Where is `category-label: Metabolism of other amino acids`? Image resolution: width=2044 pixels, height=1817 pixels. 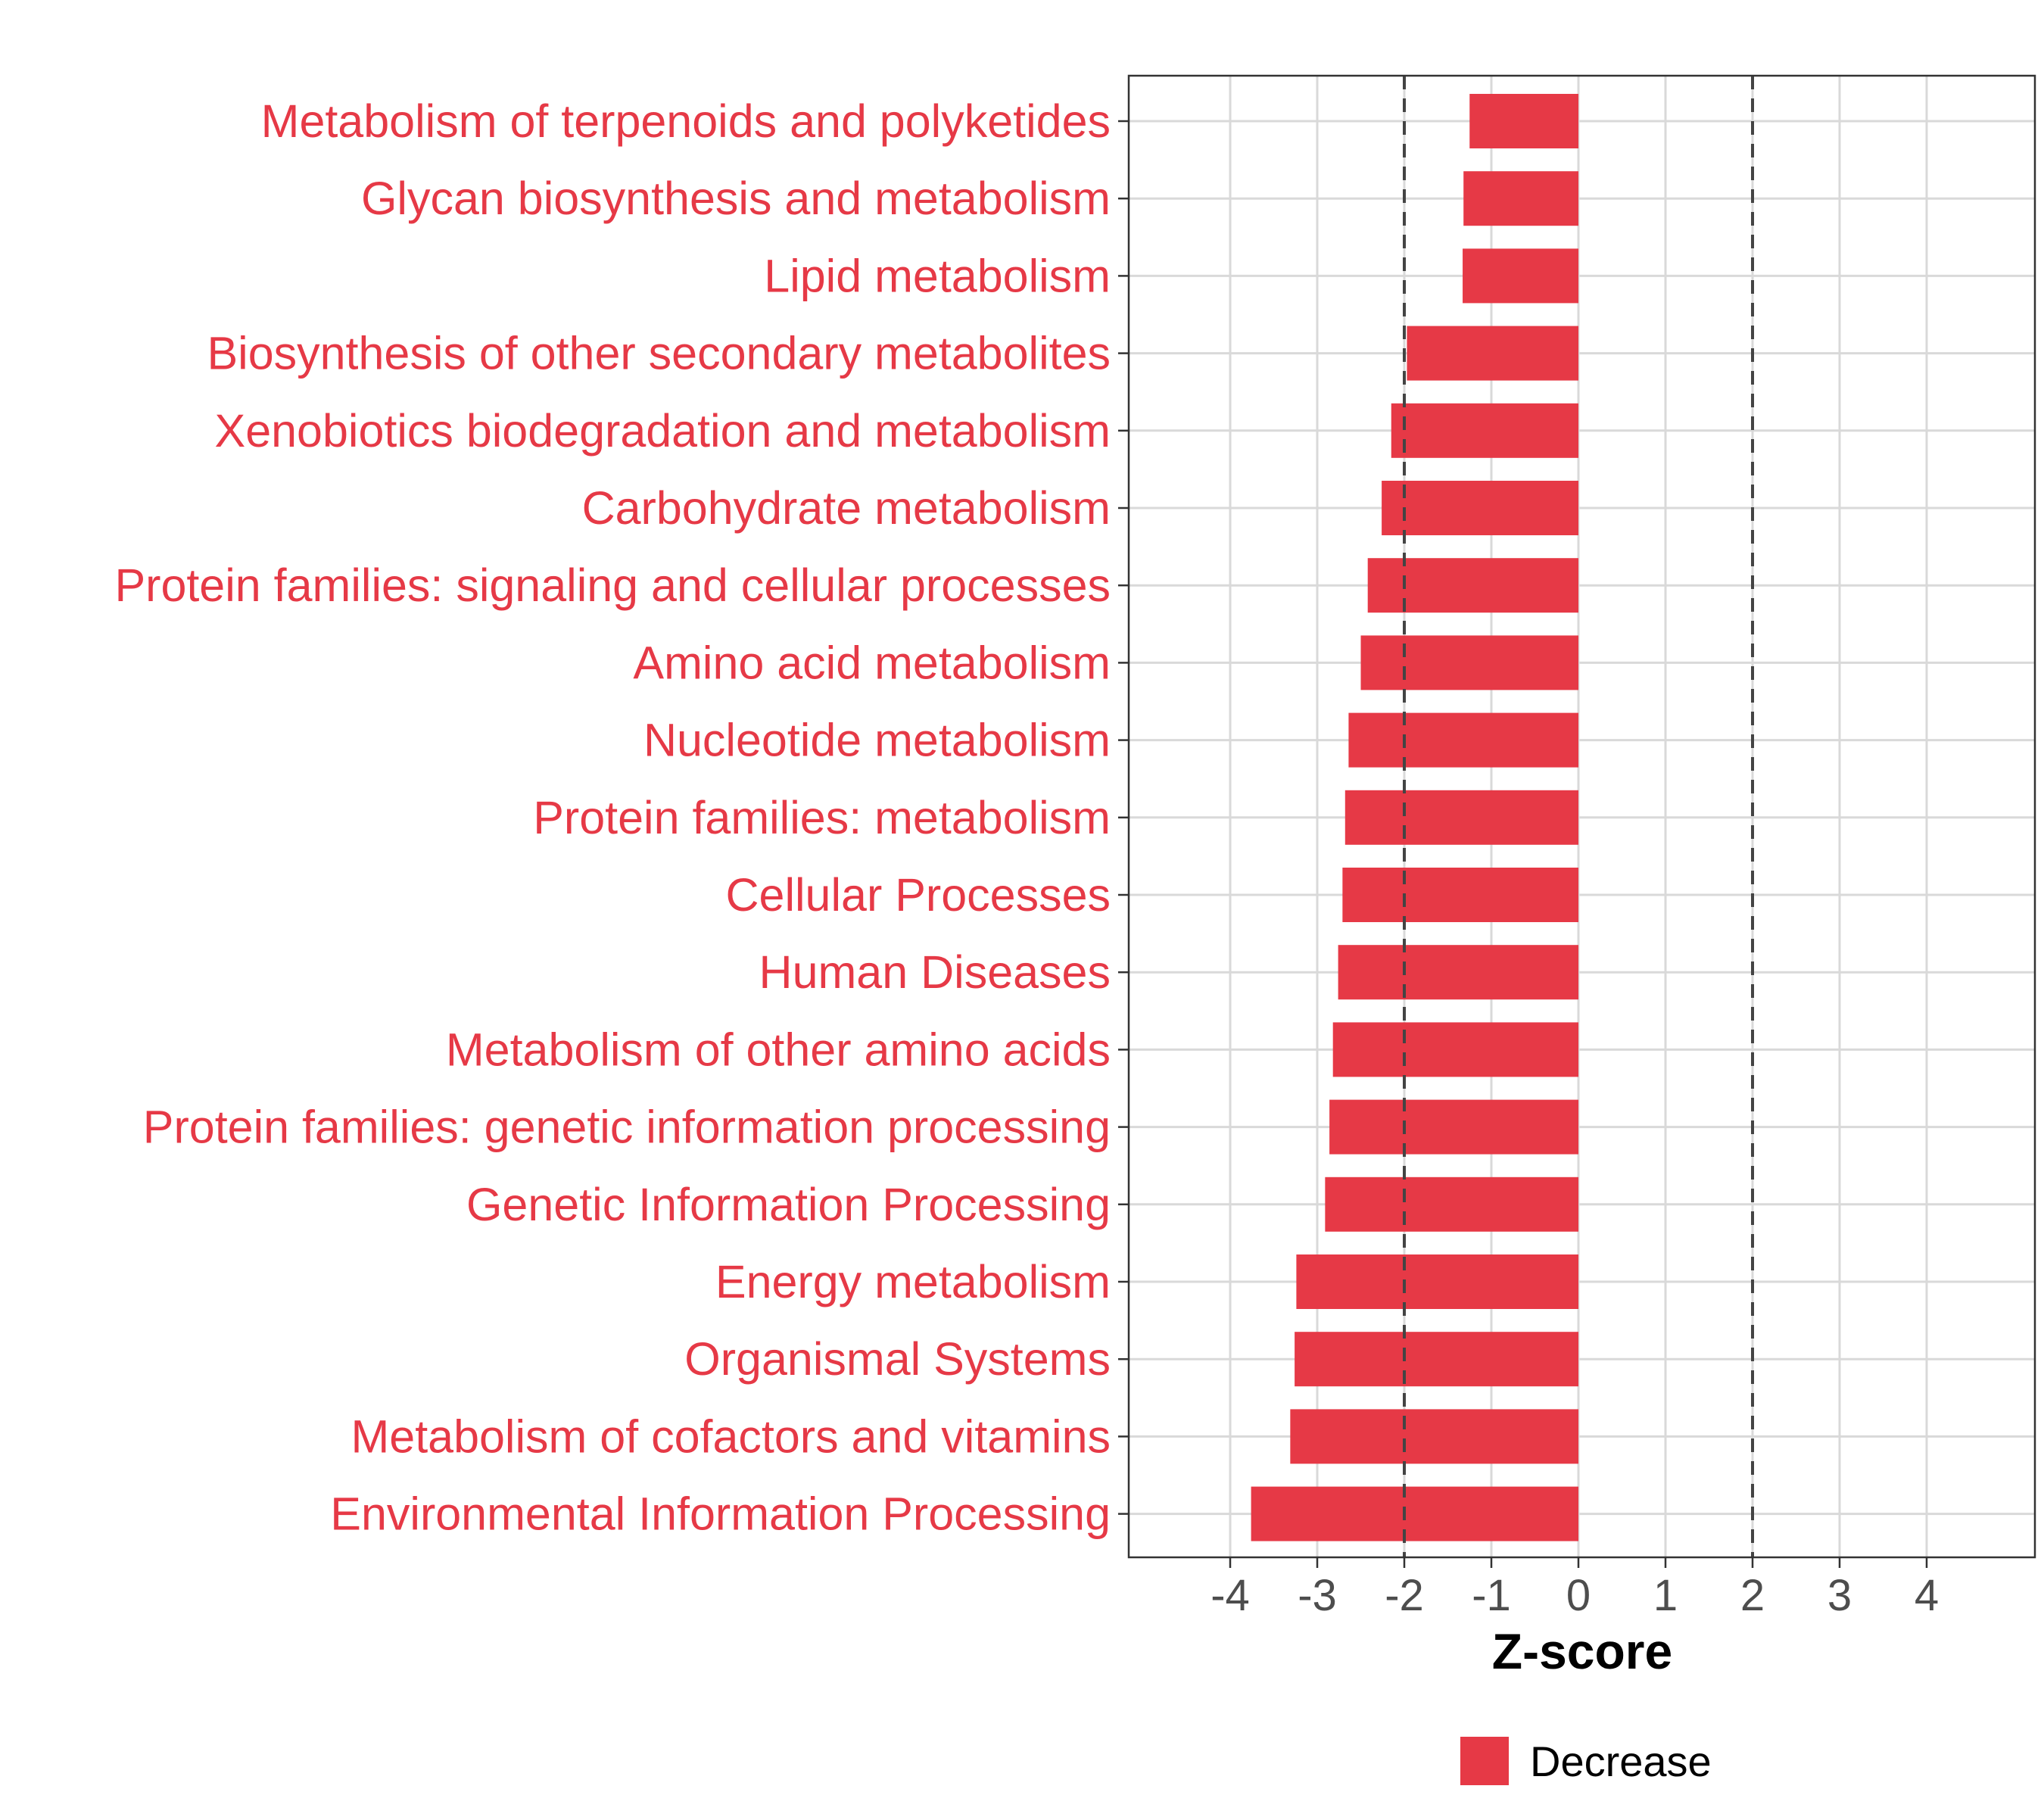
category-label: Metabolism of other amino acids is located at coordinates (778, 1049).